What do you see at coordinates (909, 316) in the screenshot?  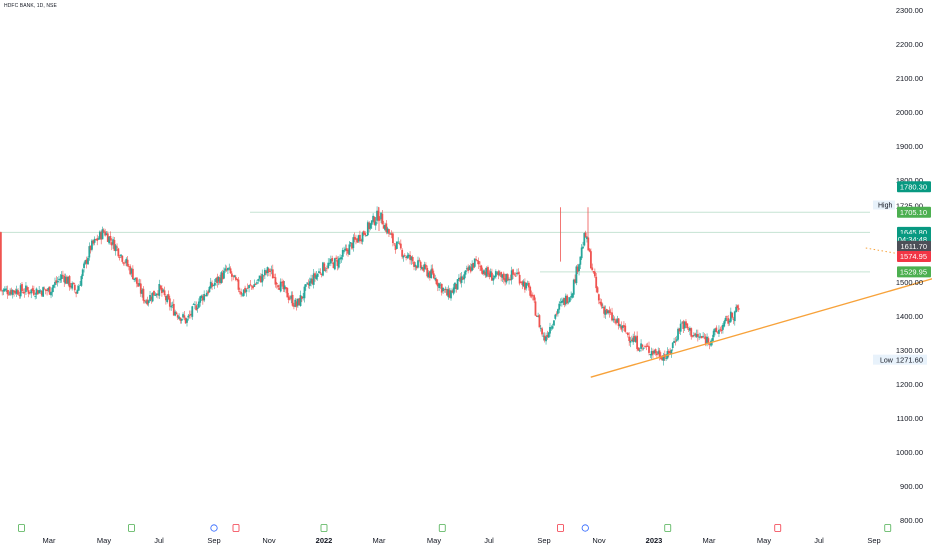 I see `y-tick-label: 1400.00` at bounding box center [909, 316].